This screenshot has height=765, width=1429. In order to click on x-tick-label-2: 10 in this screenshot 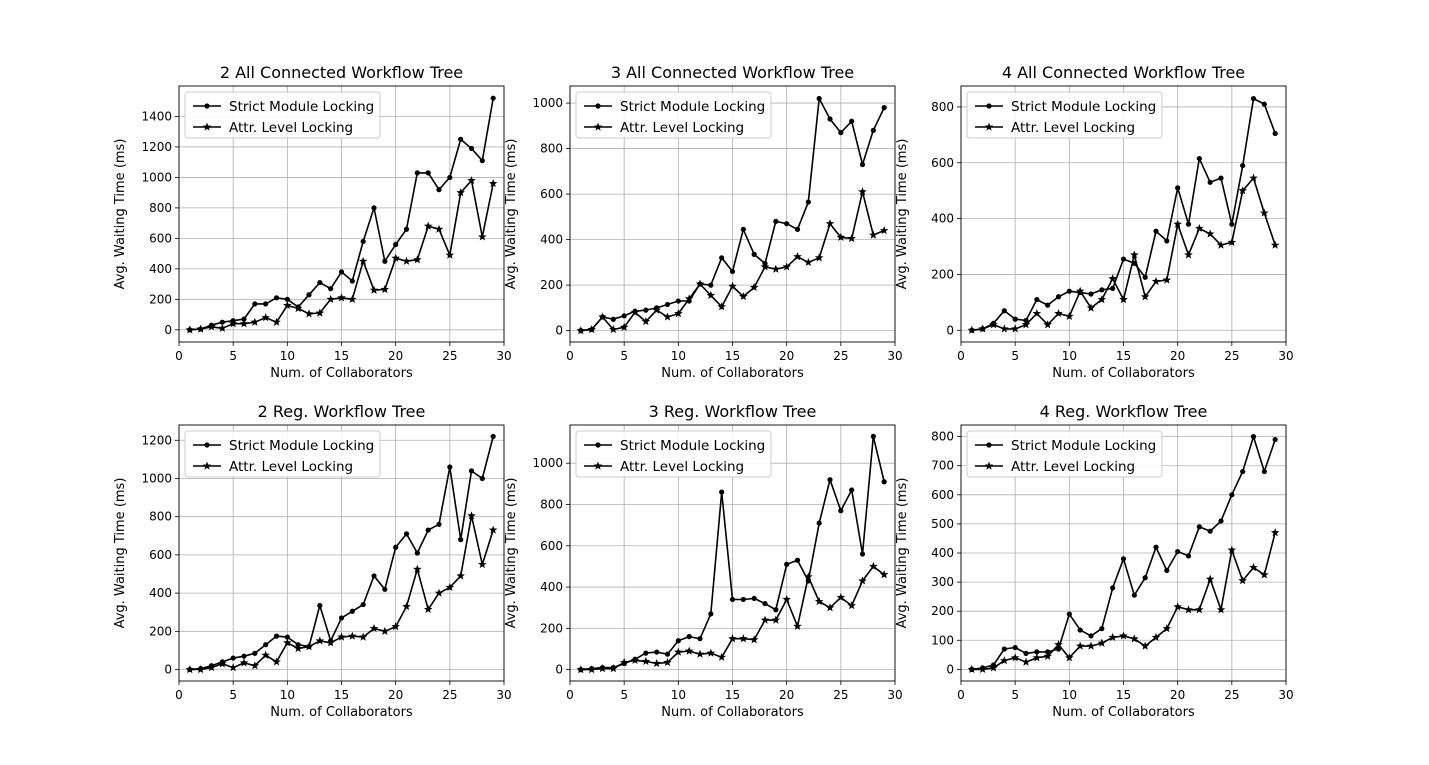, I will do `click(678, 695)`.